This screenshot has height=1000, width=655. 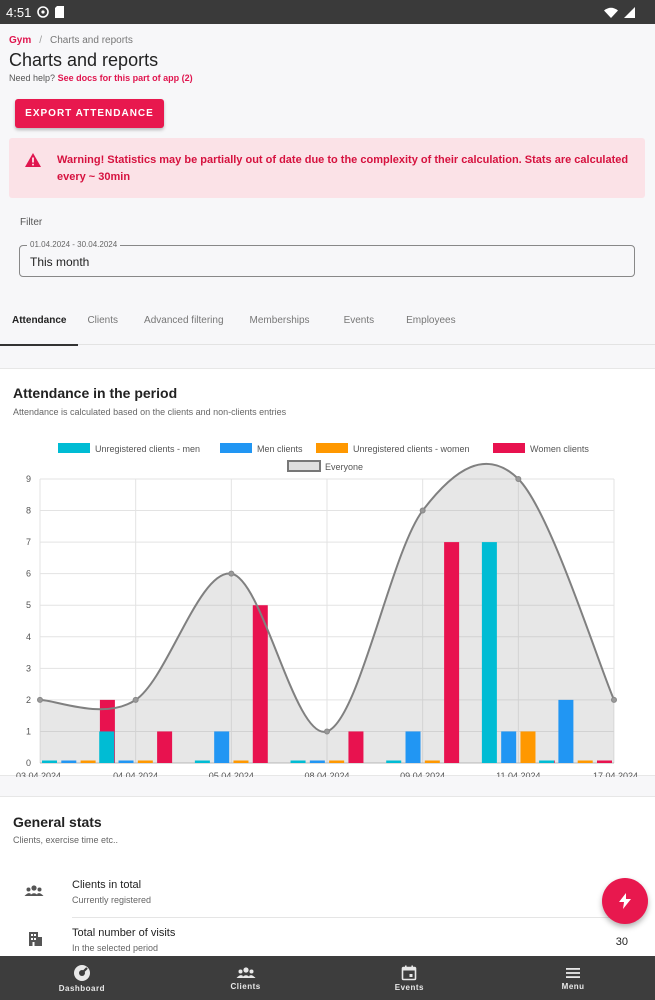 I want to click on nav-clients: Clients, so click(x=246, y=978).